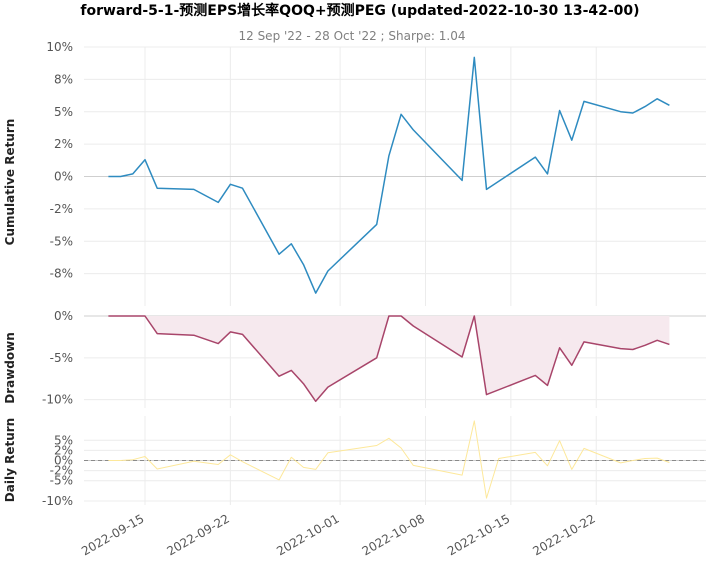  Describe the element at coordinates (63, 450) in the screenshot. I see `y-tick-label-daily-1: 2%` at that location.